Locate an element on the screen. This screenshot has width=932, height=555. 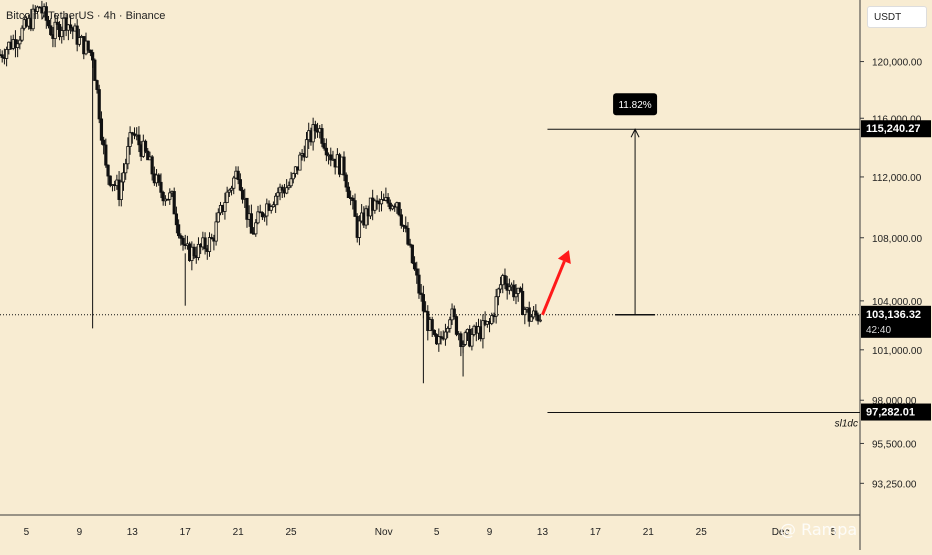
x-tick-label: 13 is located at coordinates (543, 532).